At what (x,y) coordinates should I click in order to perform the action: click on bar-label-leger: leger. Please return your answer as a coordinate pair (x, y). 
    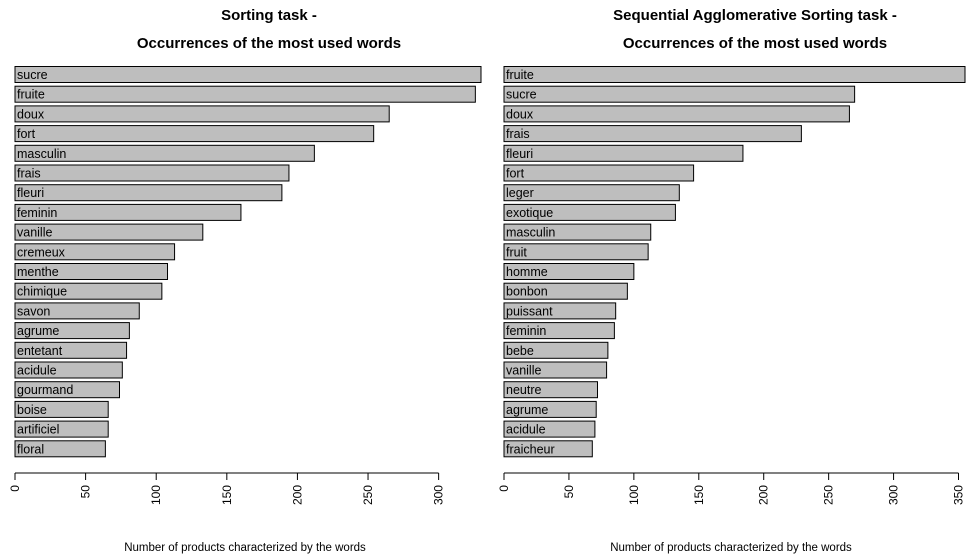
    Looking at the image, I should click on (520, 193).